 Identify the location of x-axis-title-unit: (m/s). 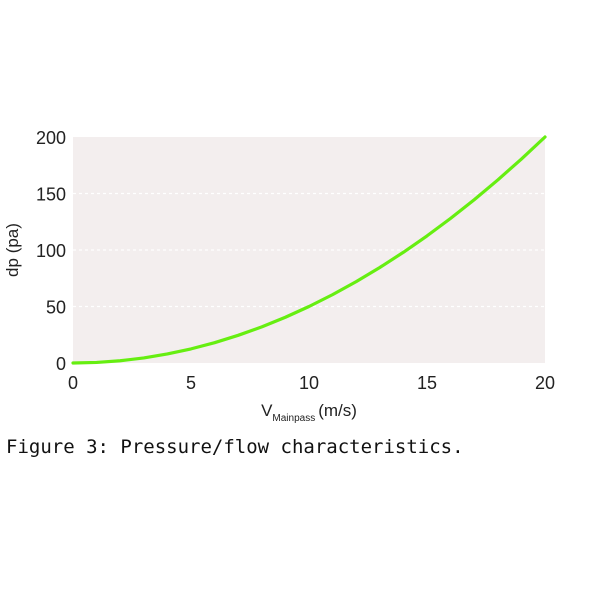
(337, 410).